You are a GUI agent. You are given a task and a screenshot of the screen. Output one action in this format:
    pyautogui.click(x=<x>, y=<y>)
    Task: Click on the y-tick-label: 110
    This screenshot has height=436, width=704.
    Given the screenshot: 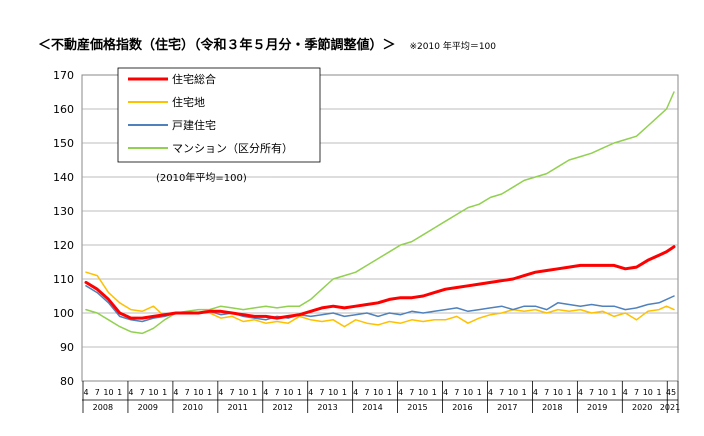 What is the action you would take?
    pyautogui.click(x=63, y=279)
    